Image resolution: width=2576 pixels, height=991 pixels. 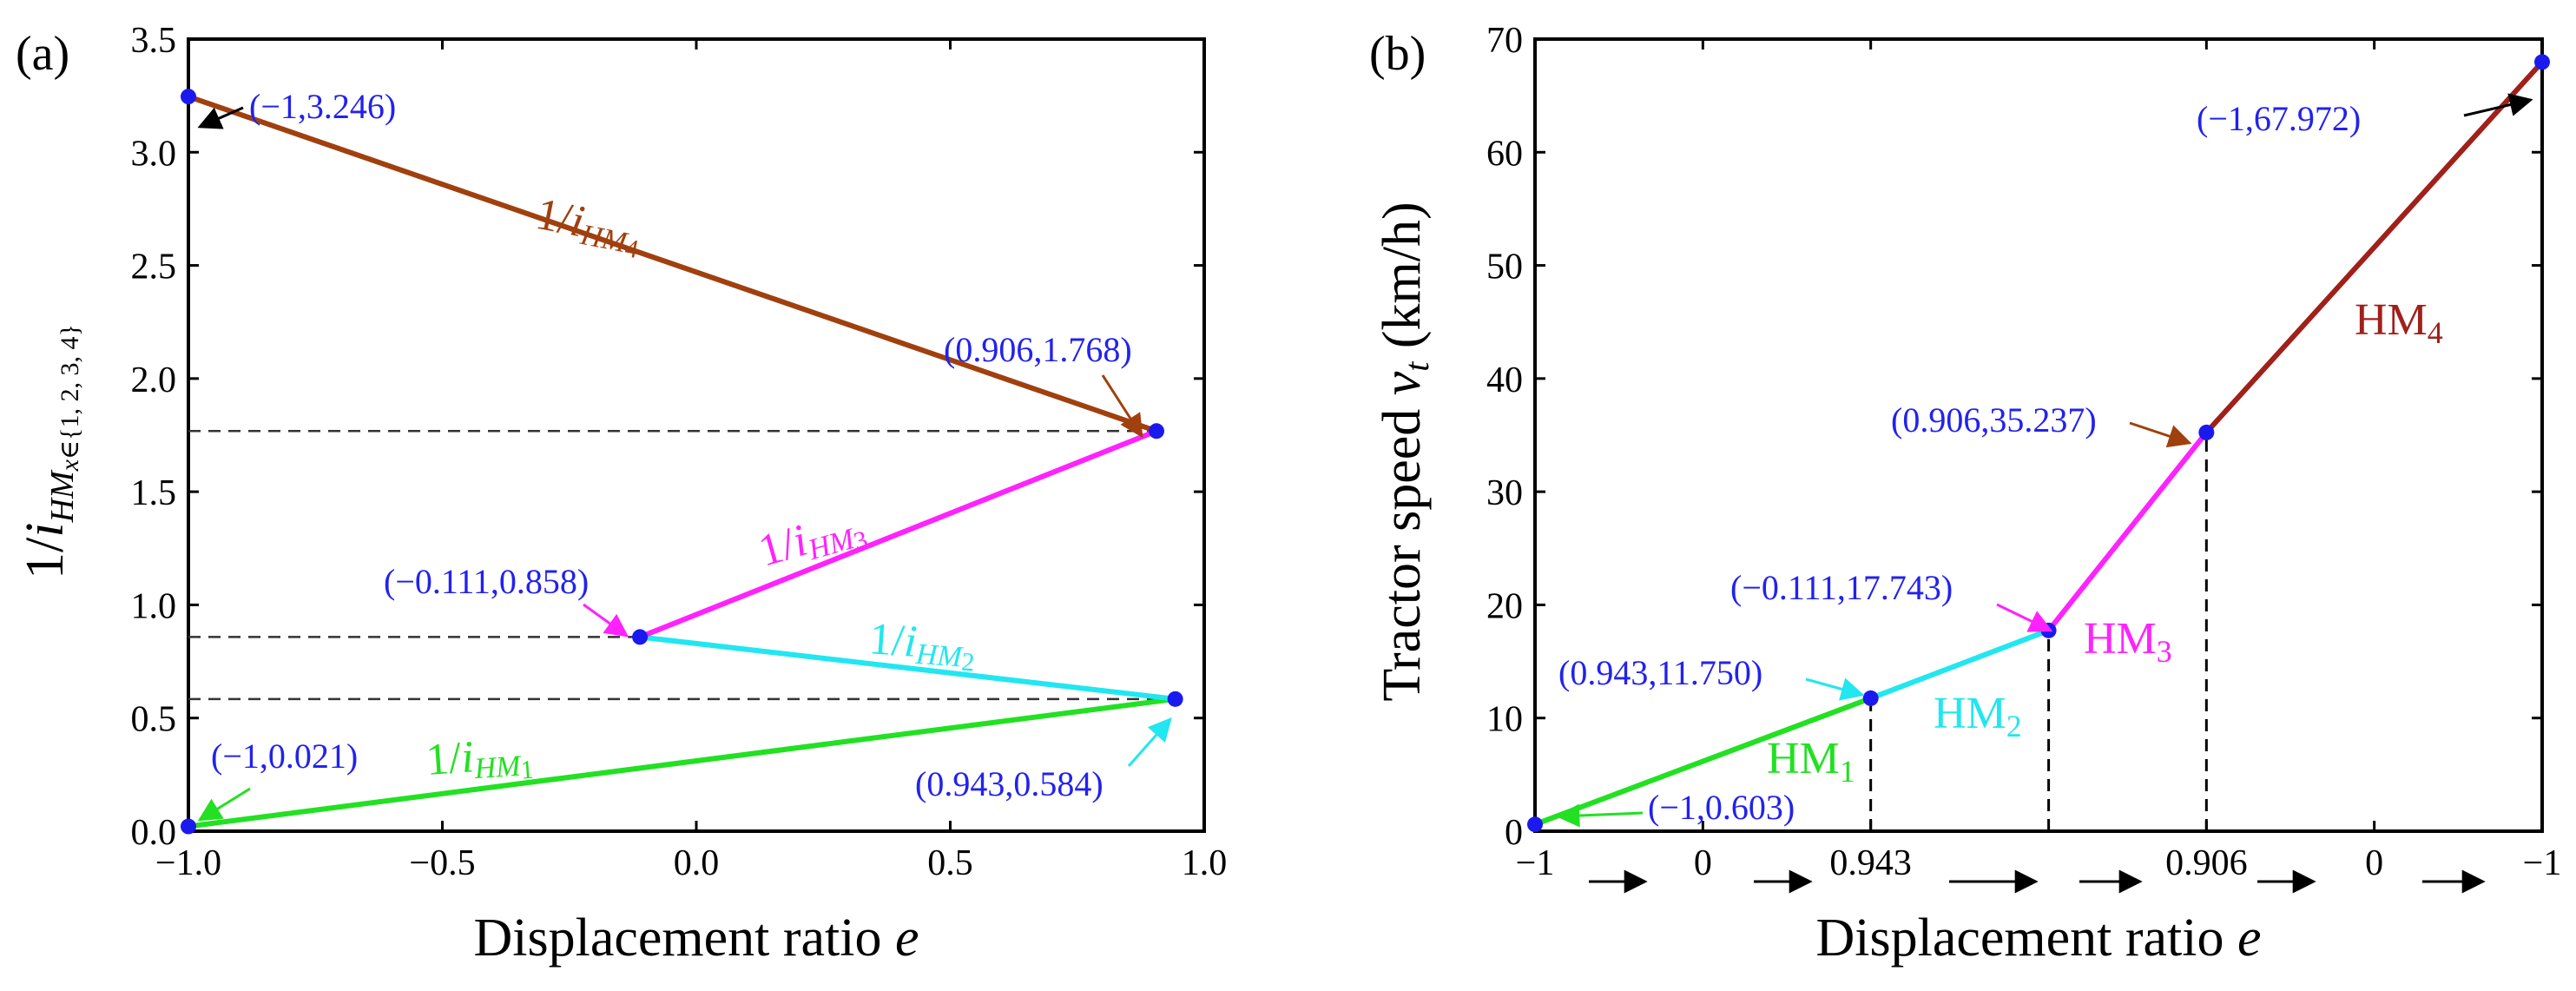 What do you see at coordinates (1978, 716) in the screenshot?
I see `series-label-hm2-b: HM2` at bounding box center [1978, 716].